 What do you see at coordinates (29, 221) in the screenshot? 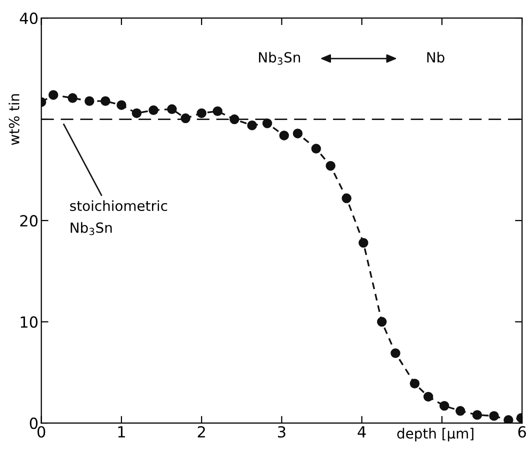
I see `y-tick-label: 20` at bounding box center [29, 221].